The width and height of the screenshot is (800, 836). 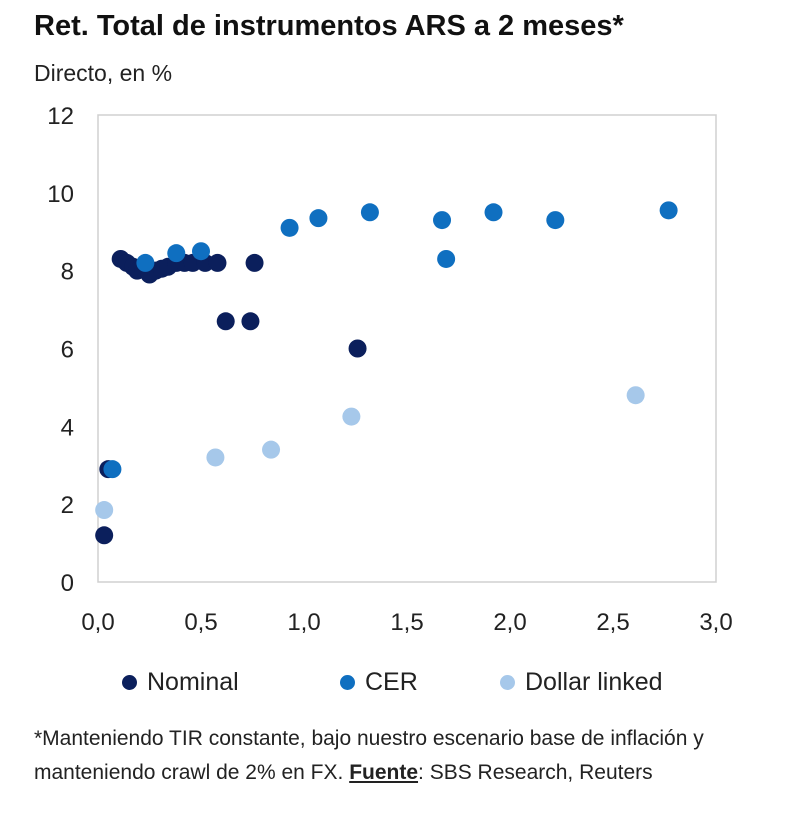 What do you see at coordinates (103, 73) in the screenshot?
I see `chart-subtitle: Directo, en %` at bounding box center [103, 73].